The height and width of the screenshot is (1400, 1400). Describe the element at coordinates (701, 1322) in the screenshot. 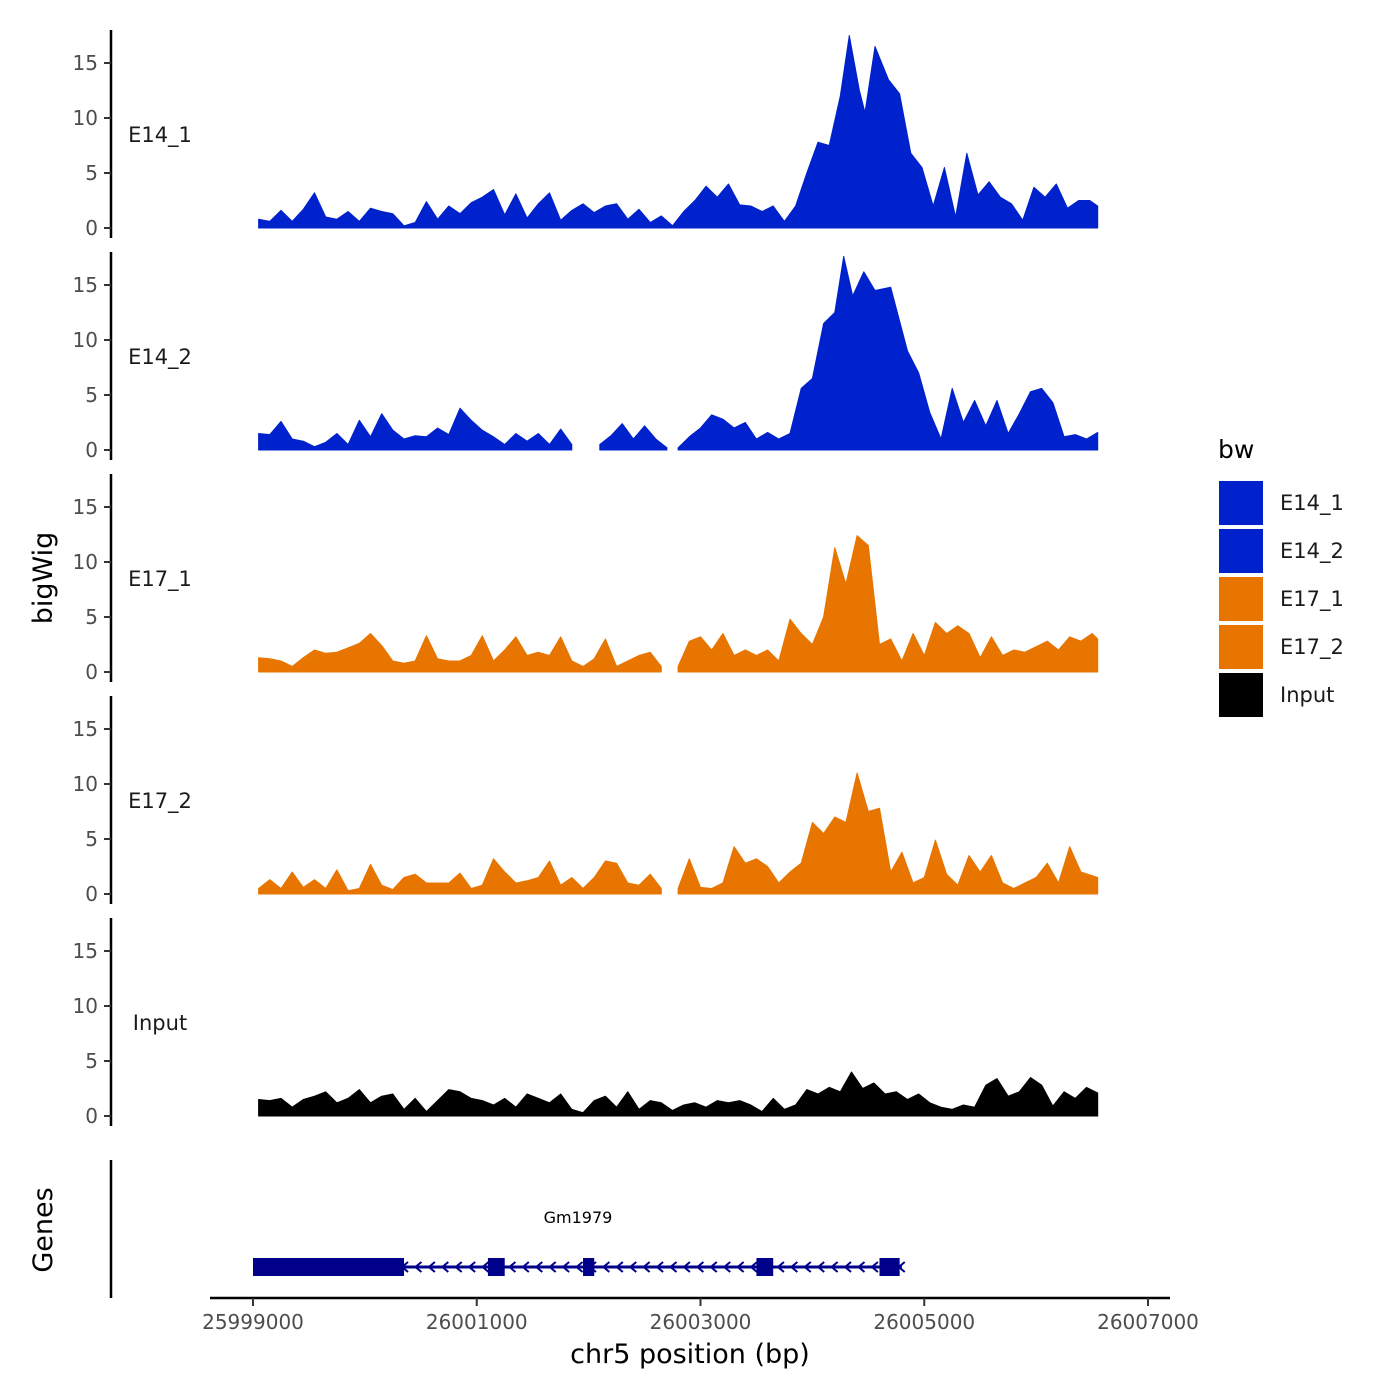

I see `x-tick-label: 26003000` at that location.